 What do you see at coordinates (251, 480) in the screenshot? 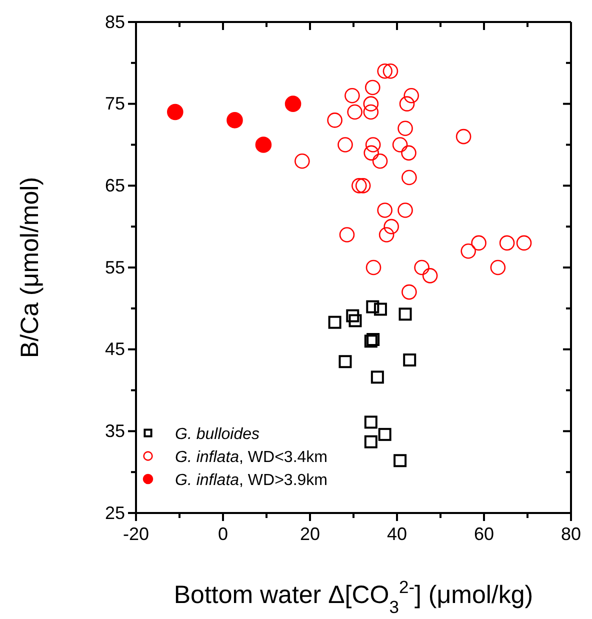
I see `legend-label: G. inflata, WD>3.9km` at bounding box center [251, 480].